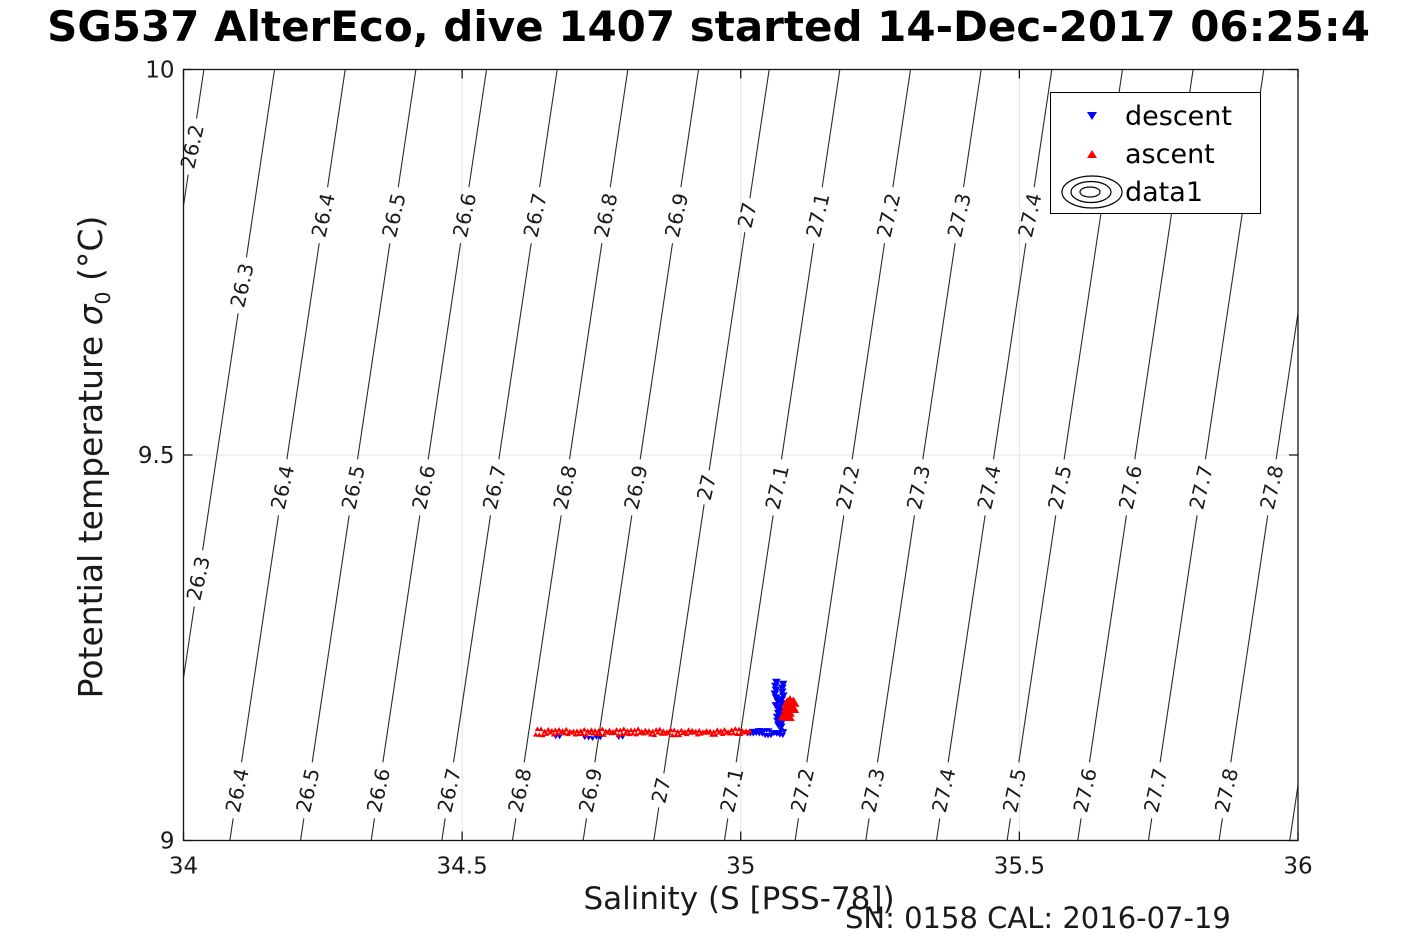  Describe the element at coordinates (1164, 192) in the screenshot. I see `legend-label: data1` at that location.